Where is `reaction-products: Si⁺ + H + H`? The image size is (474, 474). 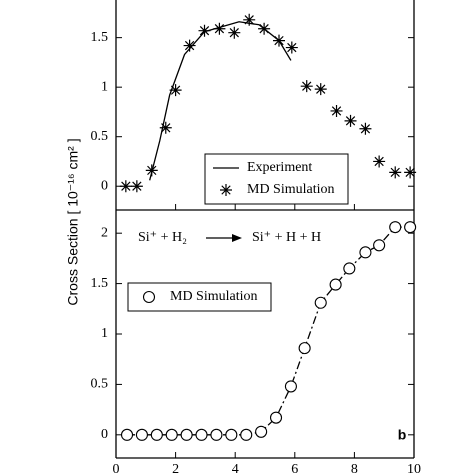
reaction-products: Si⁺ + H + H is located at coordinates (286, 237).